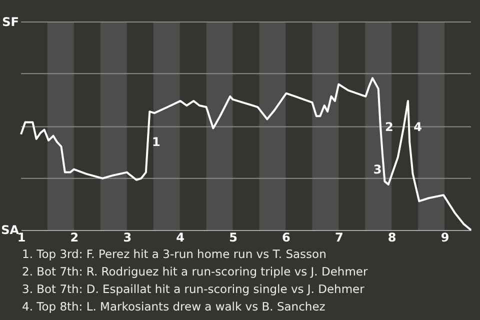 Image resolution: width=480 pixels, height=320 pixels. What do you see at coordinates (174, 307) in the screenshot?
I see `text: 4. Top 8th: L. Markosiants drew a walk vs B. Sanchez` at bounding box center [174, 307].